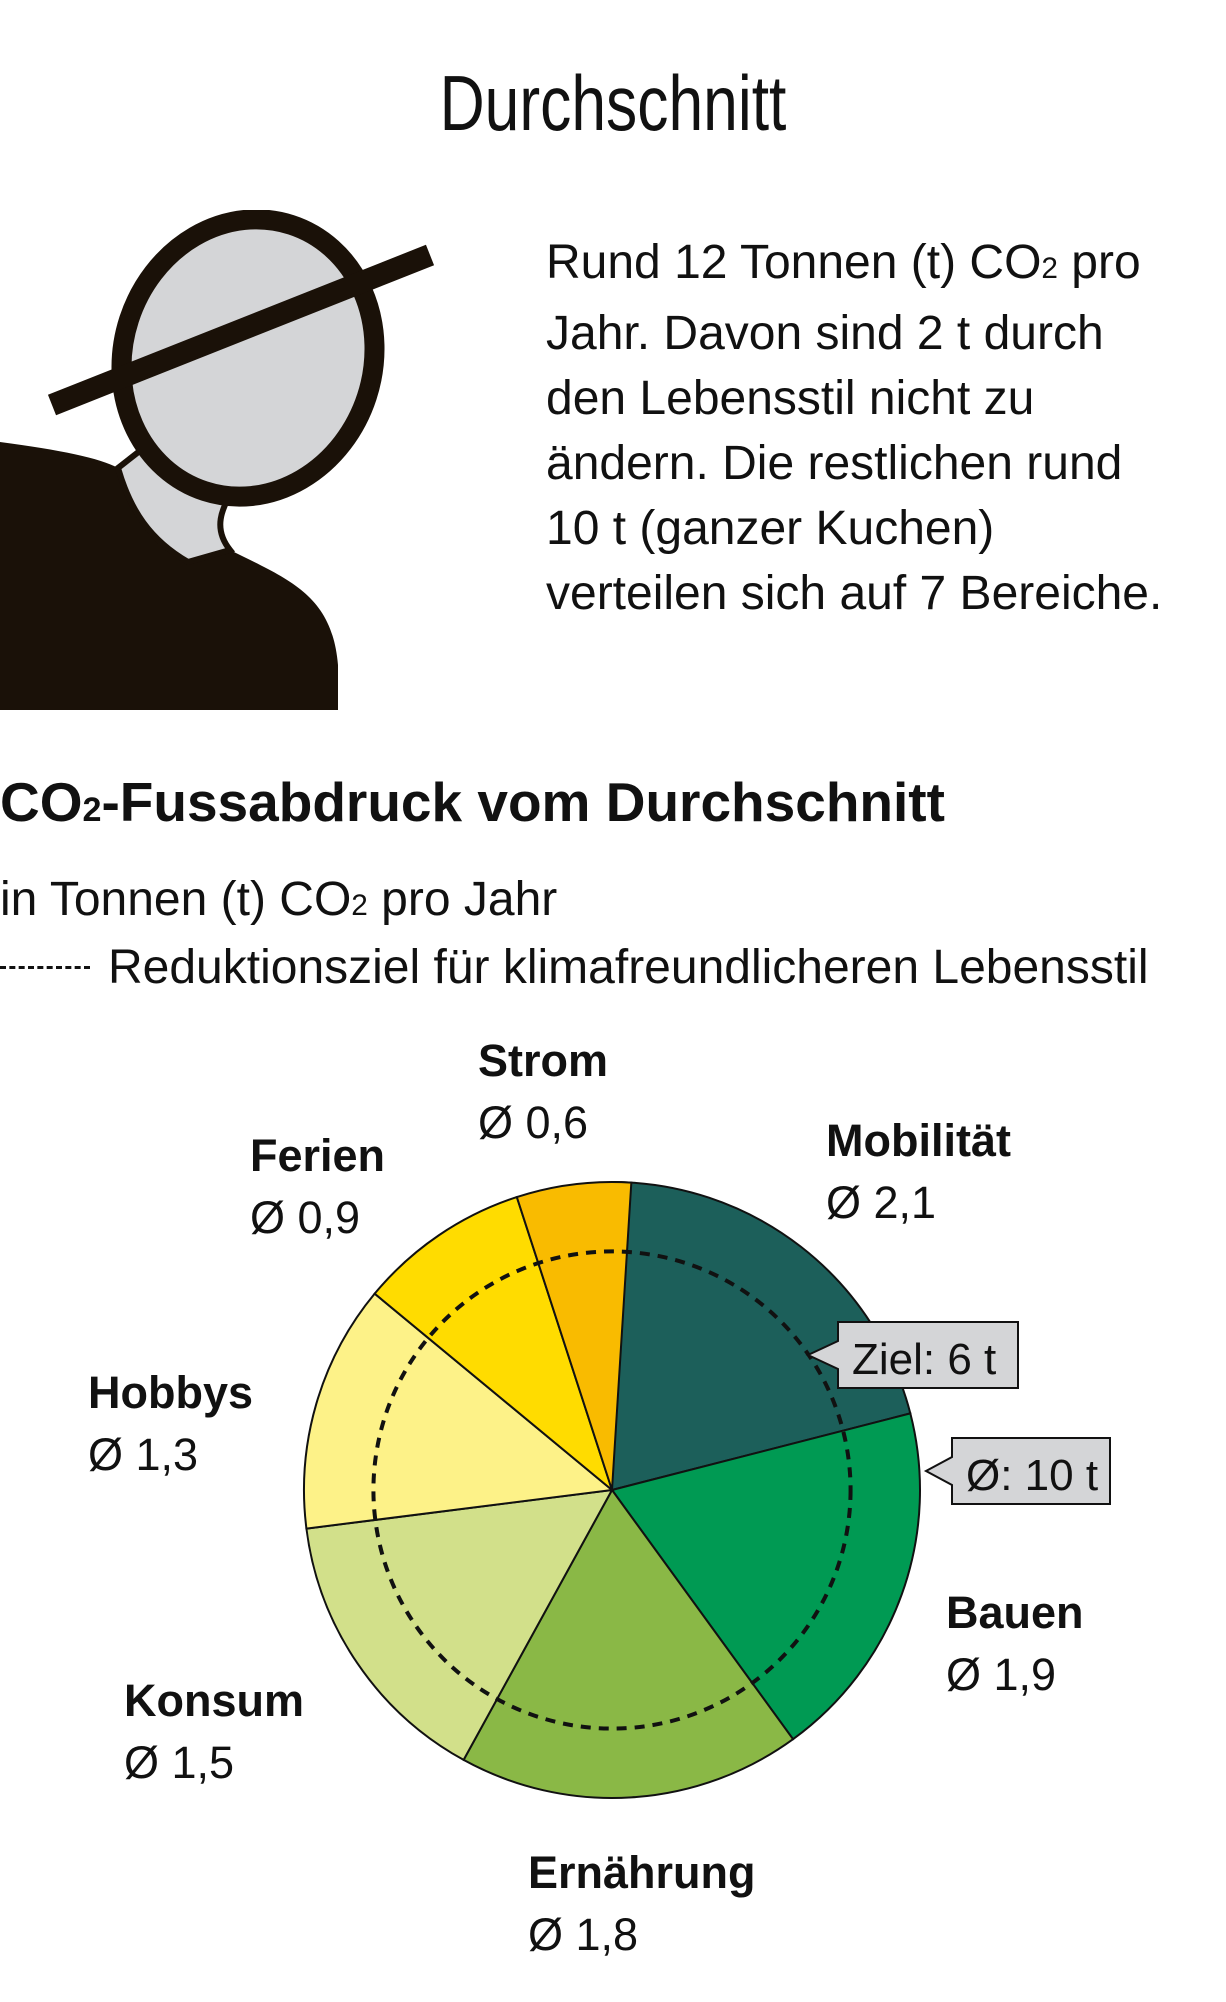  I want to click on chart-title-subscript: 2, so click(92, 810).